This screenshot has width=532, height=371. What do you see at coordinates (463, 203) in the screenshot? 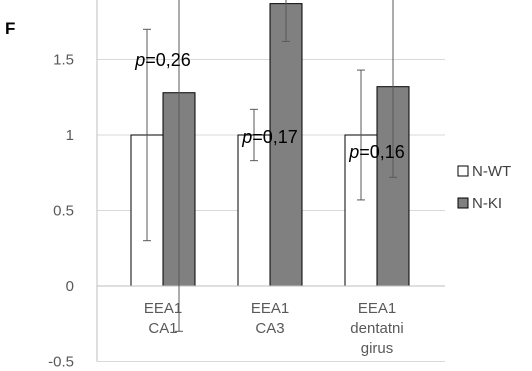
I see `legend-swatch-n-ki` at bounding box center [463, 203].